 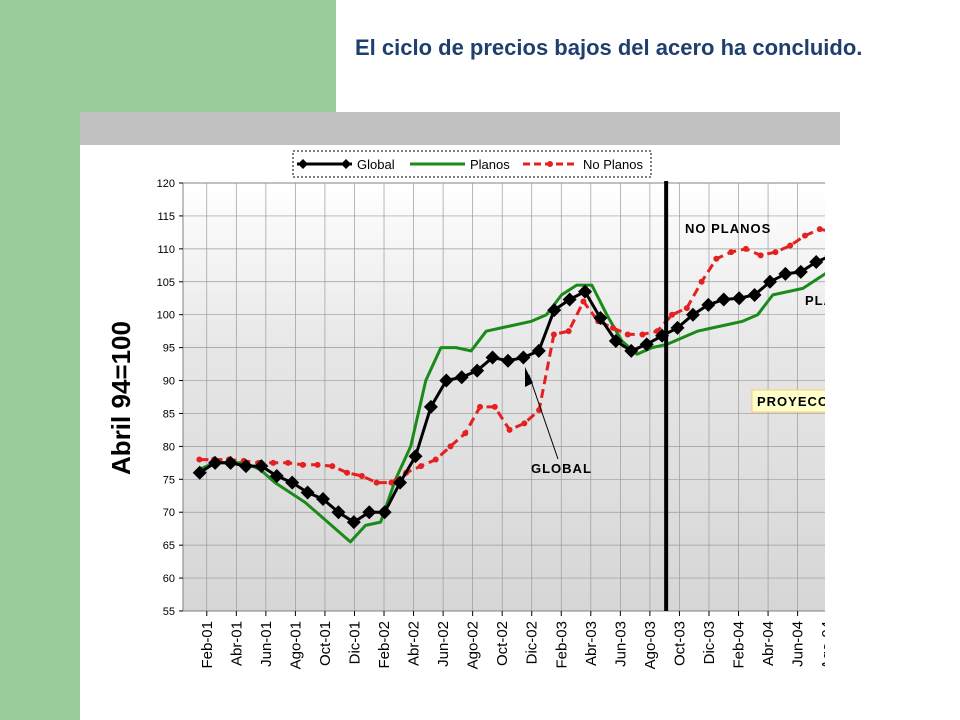 What do you see at coordinates (583, 164) in the screenshot?
I see `legend-item-no-planos: No Planos` at bounding box center [583, 164].